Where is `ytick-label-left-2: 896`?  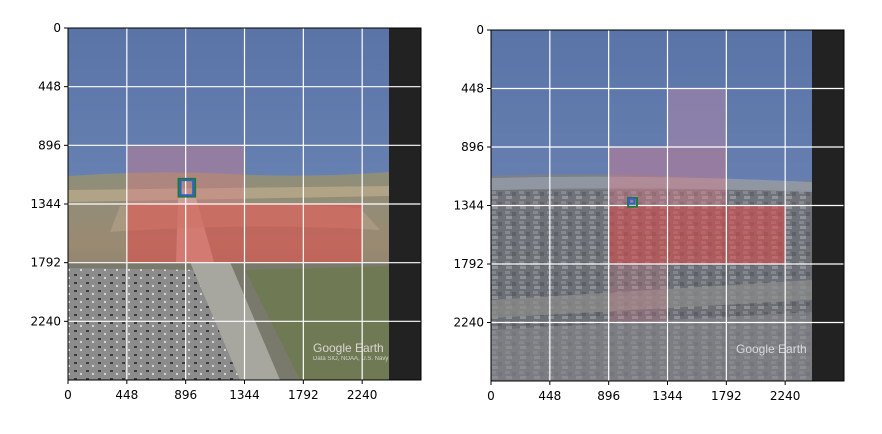 ytick-label-left-2: 896 is located at coordinates (49, 145).